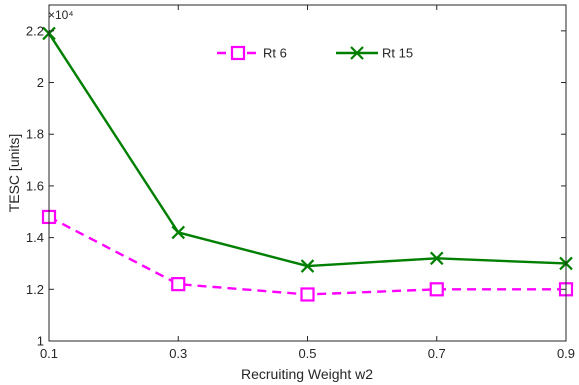  What do you see at coordinates (307, 353) in the screenshot?
I see `x-tick-label: 0.5` at bounding box center [307, 353].